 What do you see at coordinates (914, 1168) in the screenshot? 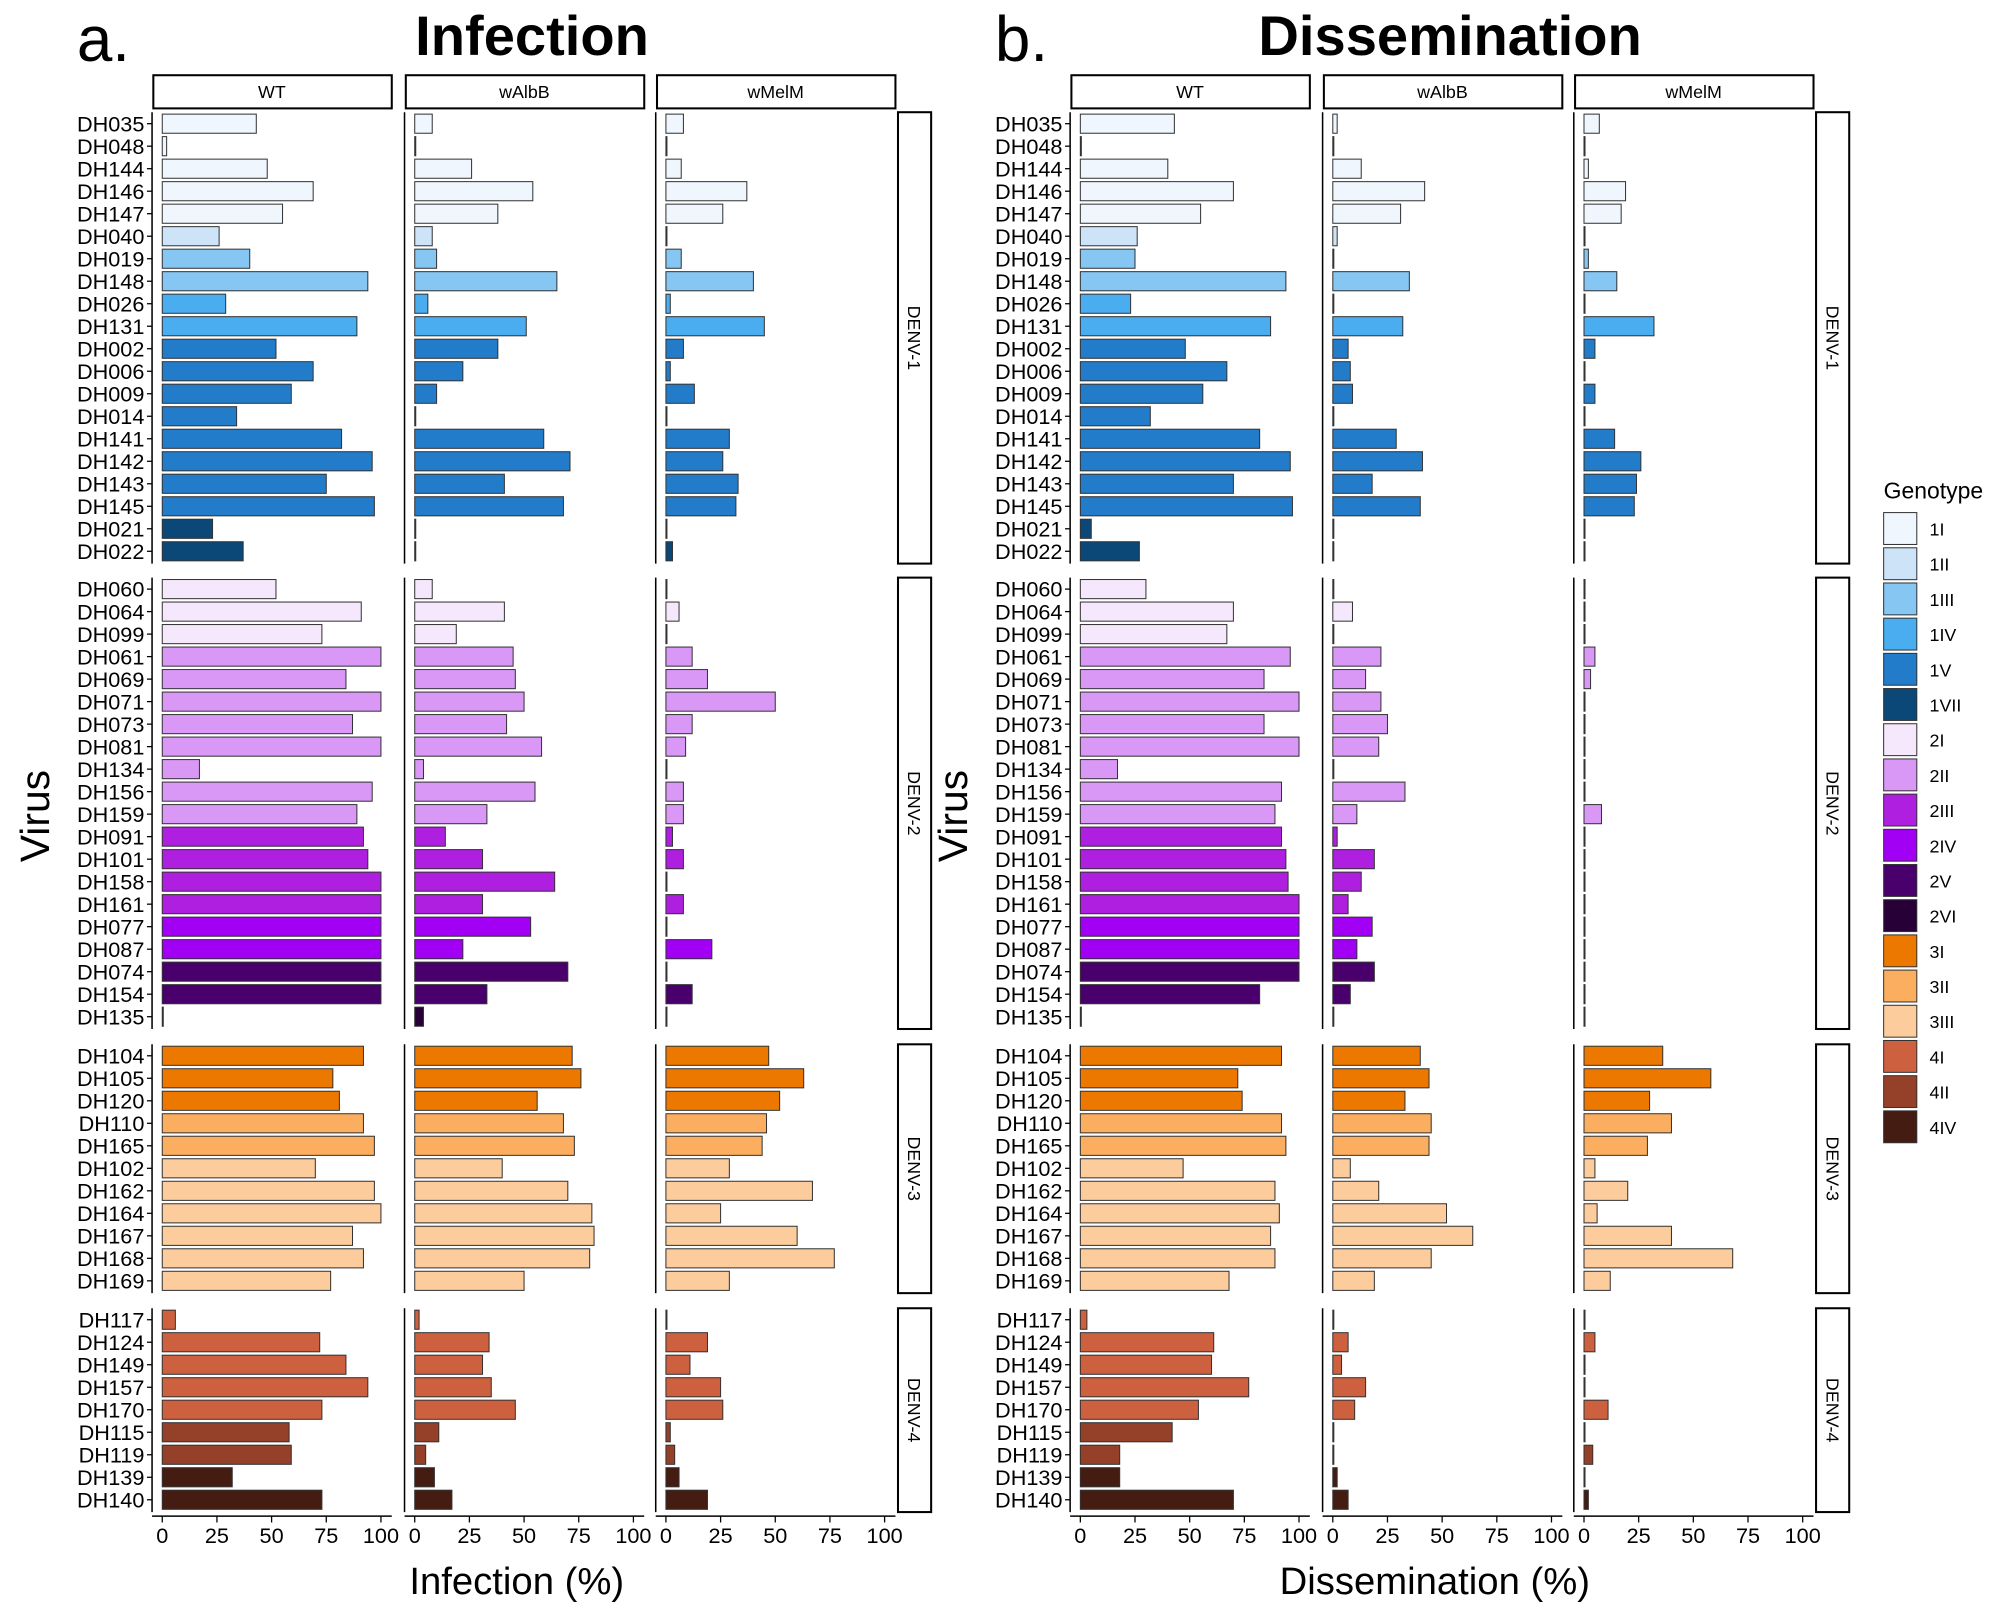
I see `serotype-strip-label: DENV-3` at bounding box center [914, 1168].